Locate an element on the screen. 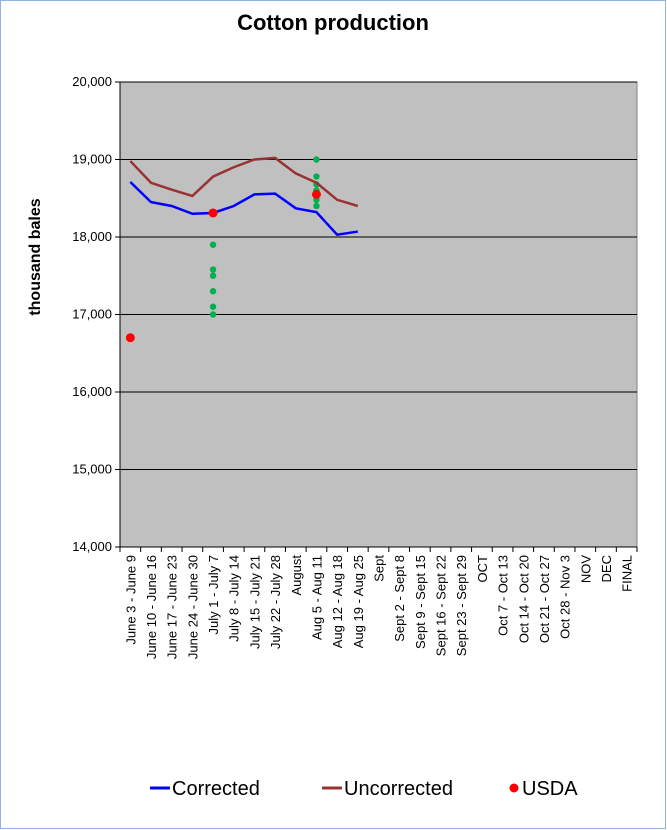 This screenshot has width=667, height=830. x-tick-label: Oct 7 - Oct 13 is located at coordinates (503, 595).